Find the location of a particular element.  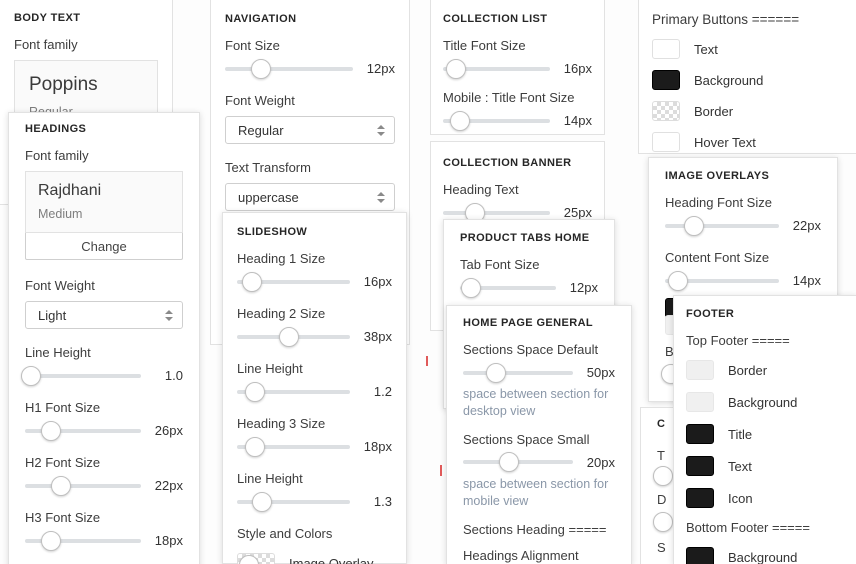

red-artifact is located at coordinates (441, 470).